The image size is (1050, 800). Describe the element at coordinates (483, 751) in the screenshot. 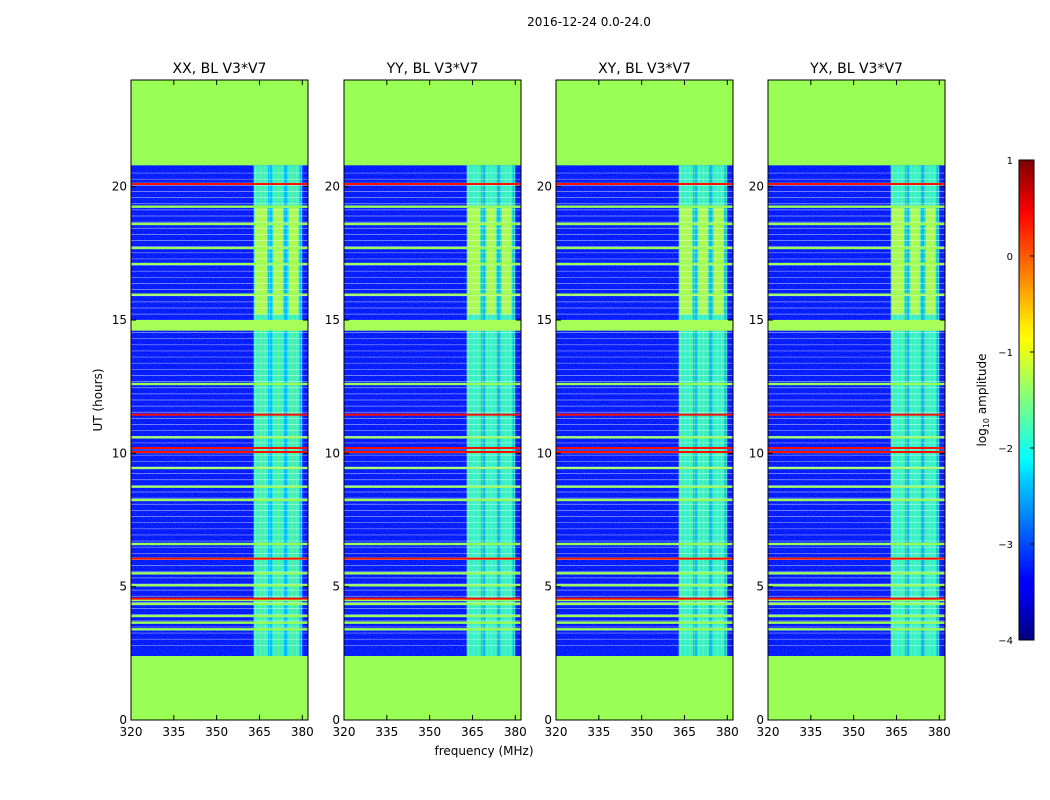

I see `x-axis-label: frequency (MHz)` at that location.